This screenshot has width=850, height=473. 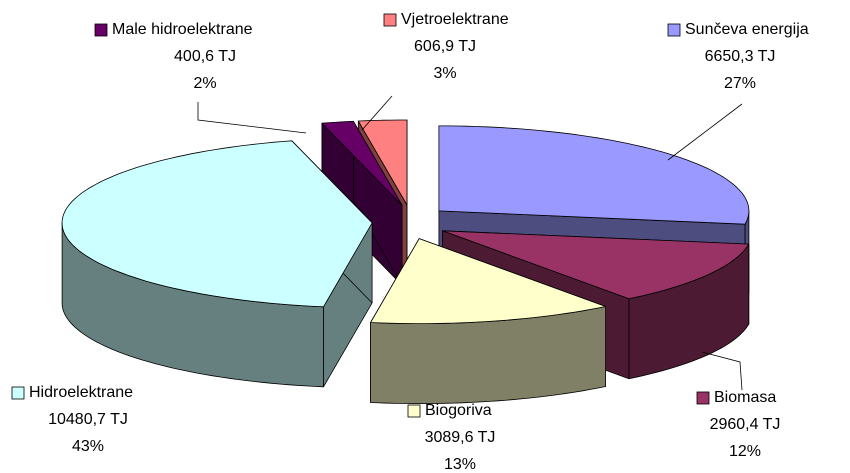 What do you see at coordinates (204, 83) in the screenshot?
I see `percent-label: 2%` at bounding box center [204, 83].